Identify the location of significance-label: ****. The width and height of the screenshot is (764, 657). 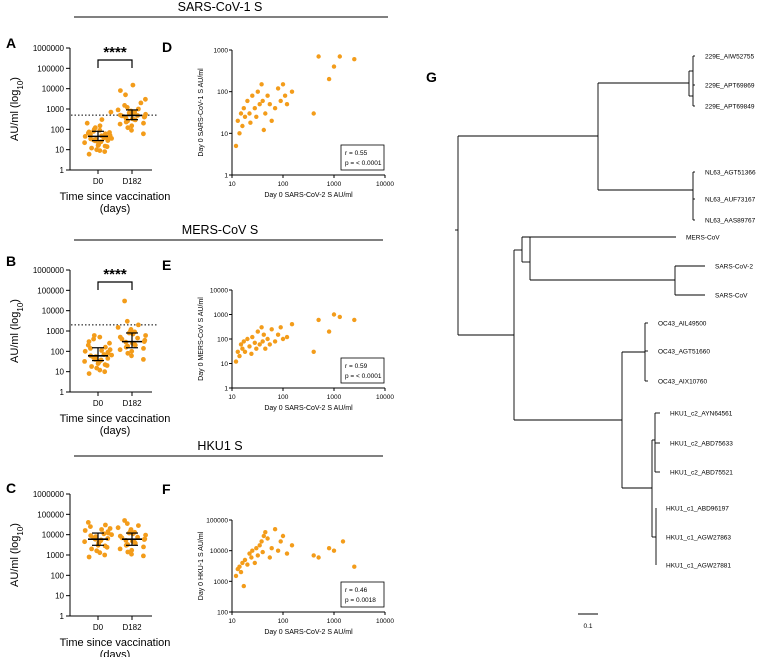
(115, 52).